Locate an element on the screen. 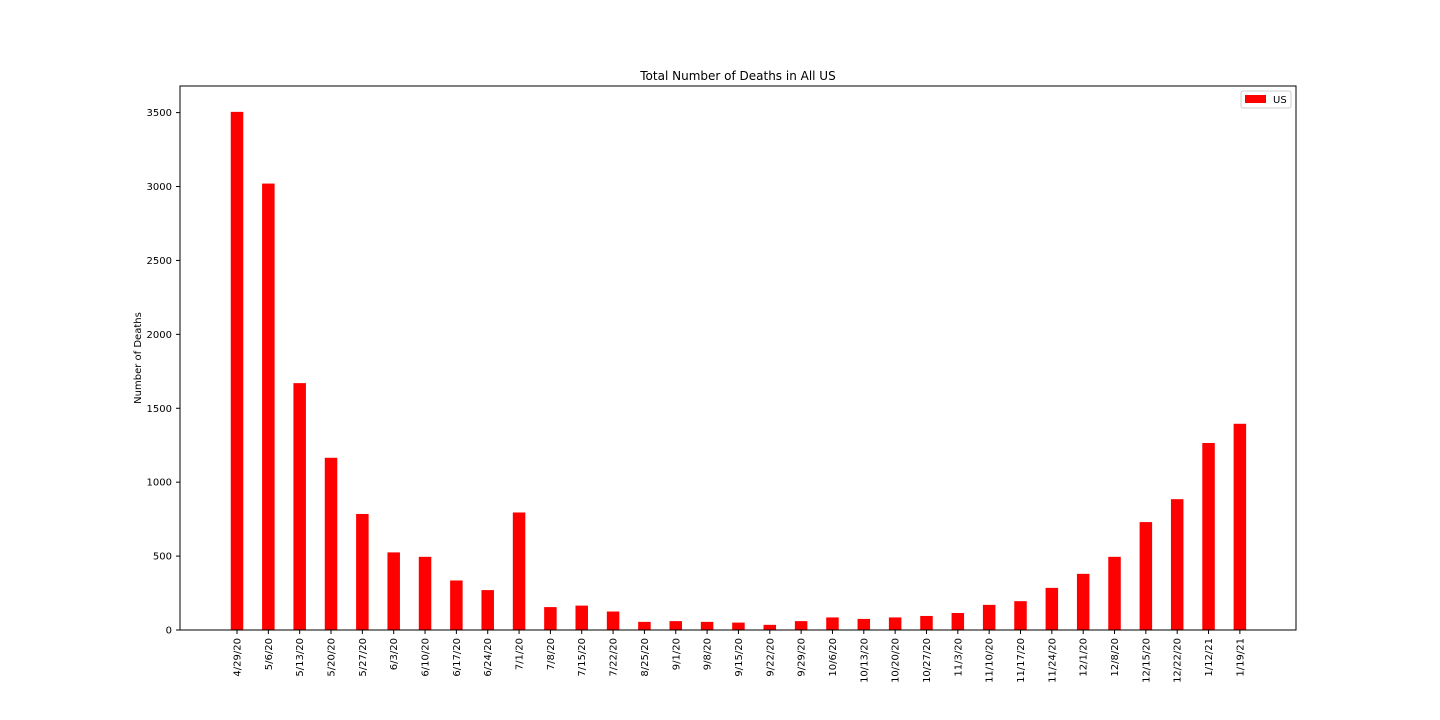 This screenshot has height=720, width=1440. y-tick-label: 3500 is located at coordinates (159, 113).